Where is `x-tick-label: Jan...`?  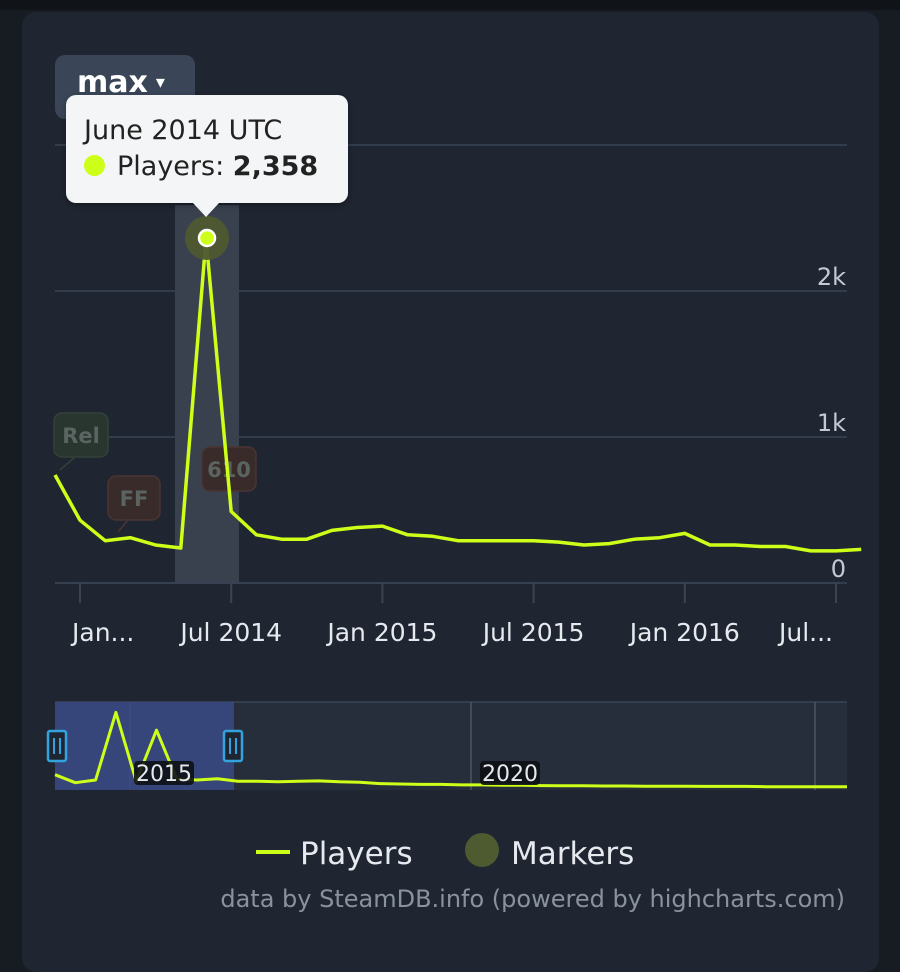 x-tick-label: Jan... is located at coordinates (102, 632).